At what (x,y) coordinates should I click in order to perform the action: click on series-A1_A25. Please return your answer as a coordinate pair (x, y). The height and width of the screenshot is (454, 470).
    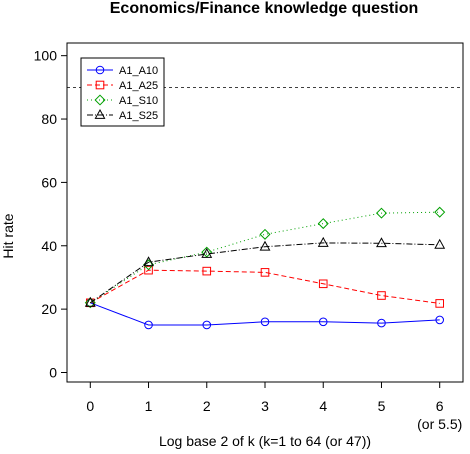
    Looking at the image, I should click on (265, 286).